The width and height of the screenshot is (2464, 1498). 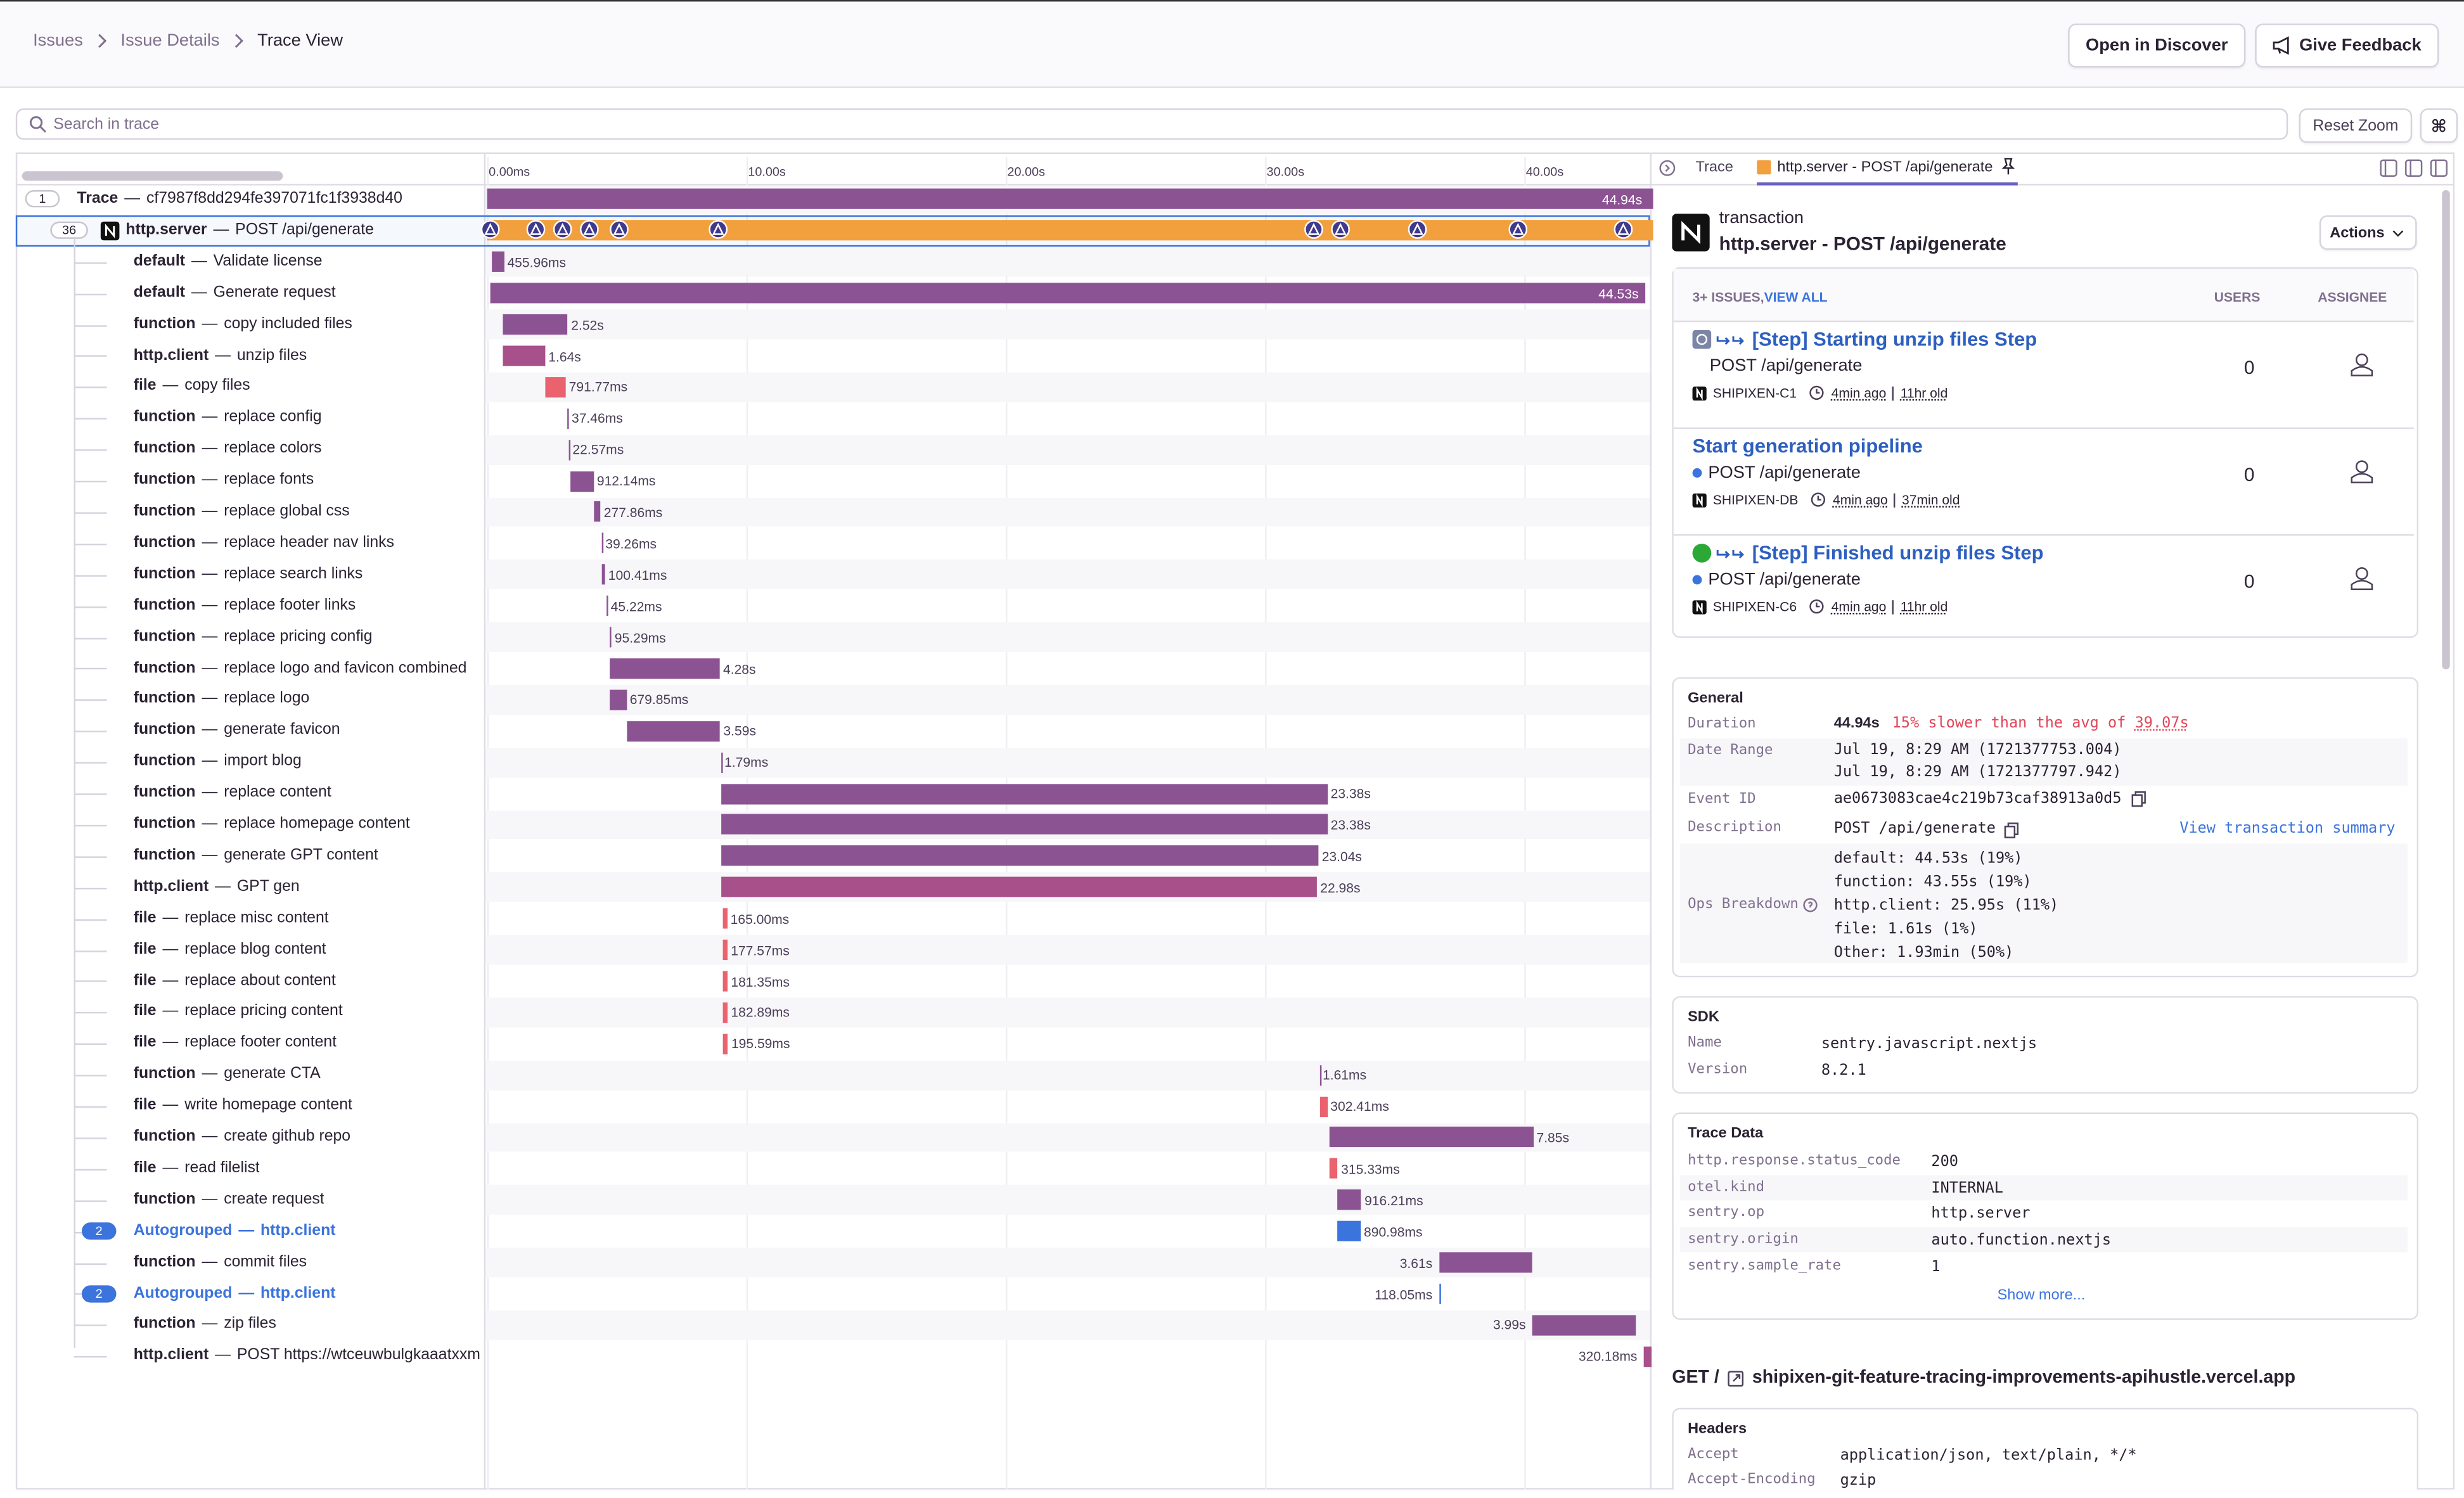 I want to click on span-label: file — read filelist, so click(x=197, y=1168).